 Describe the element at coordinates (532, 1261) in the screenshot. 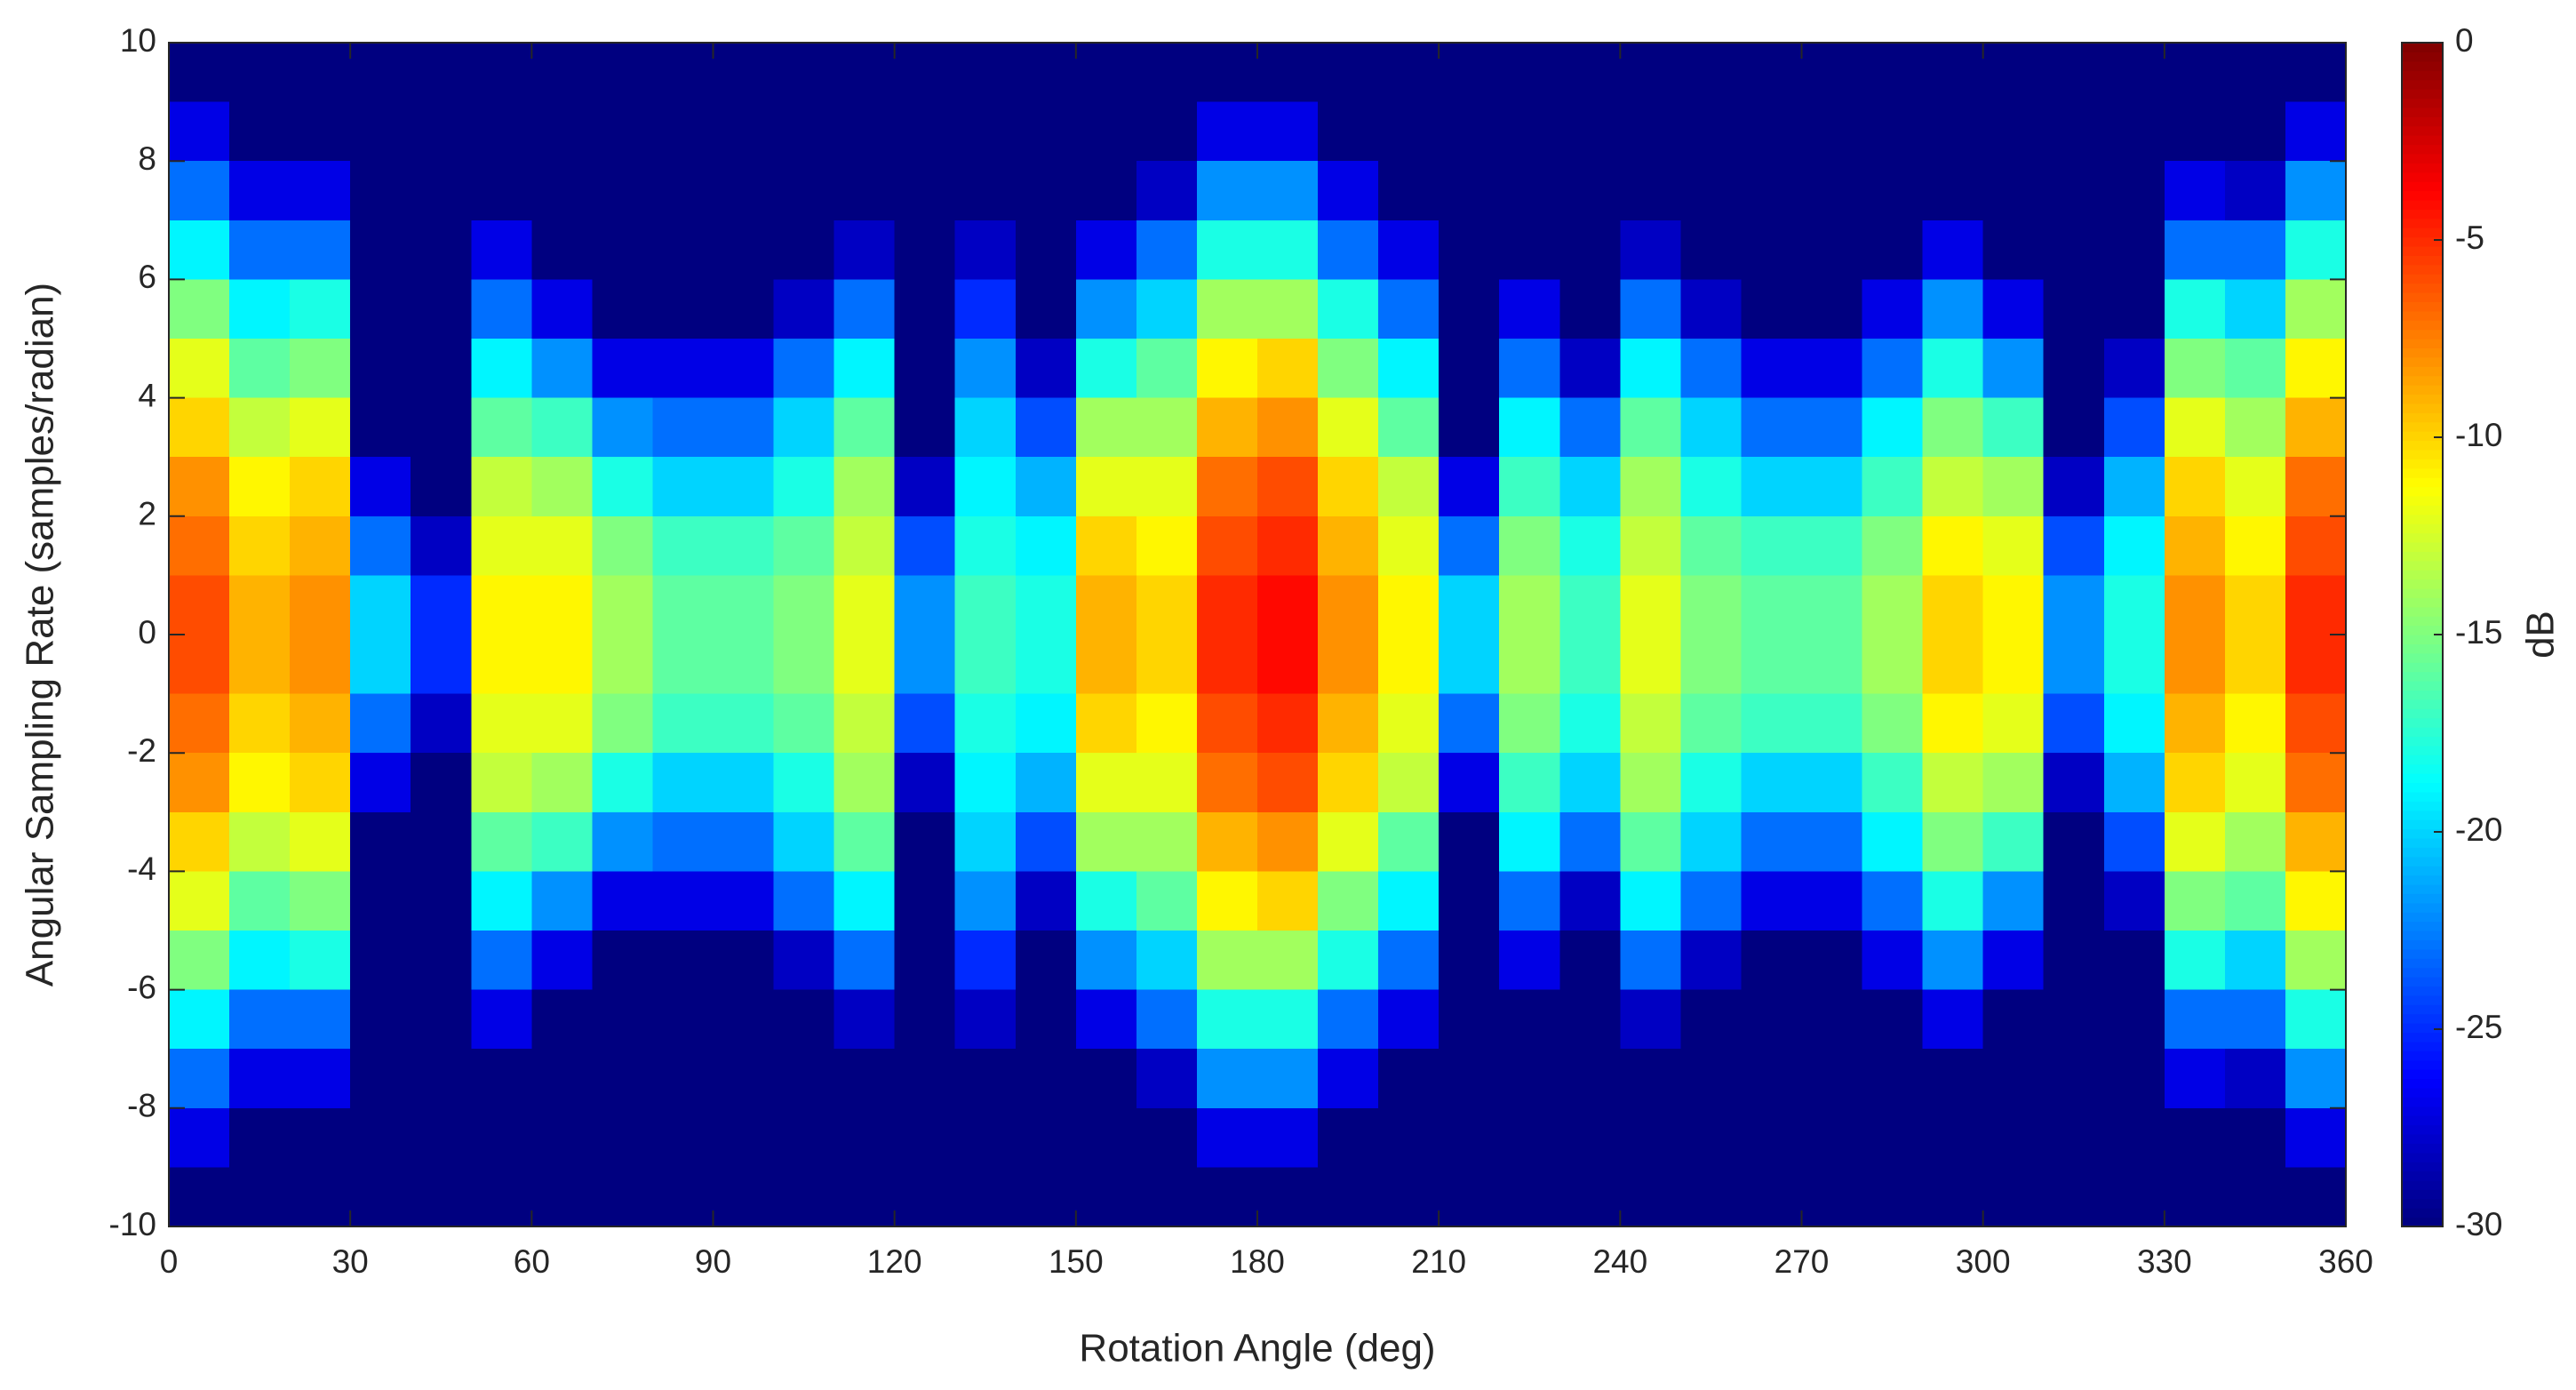

I see `x-tick-label: 60` at that location.